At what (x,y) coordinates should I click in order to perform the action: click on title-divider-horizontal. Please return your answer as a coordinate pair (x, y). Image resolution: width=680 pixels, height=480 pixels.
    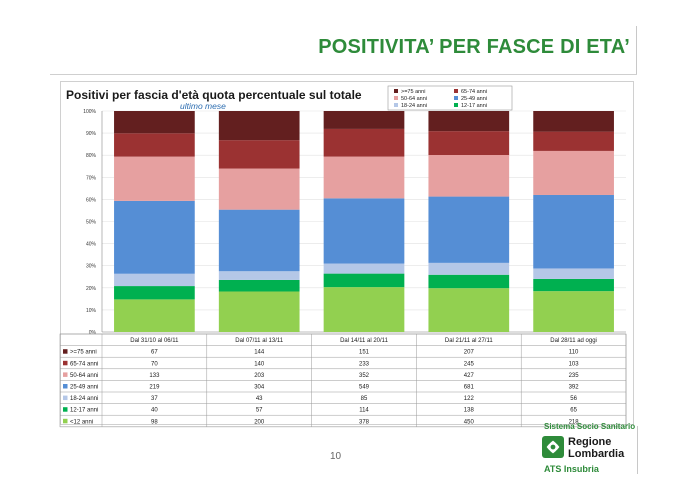
    Looking at the image, I should click on (343, 74).